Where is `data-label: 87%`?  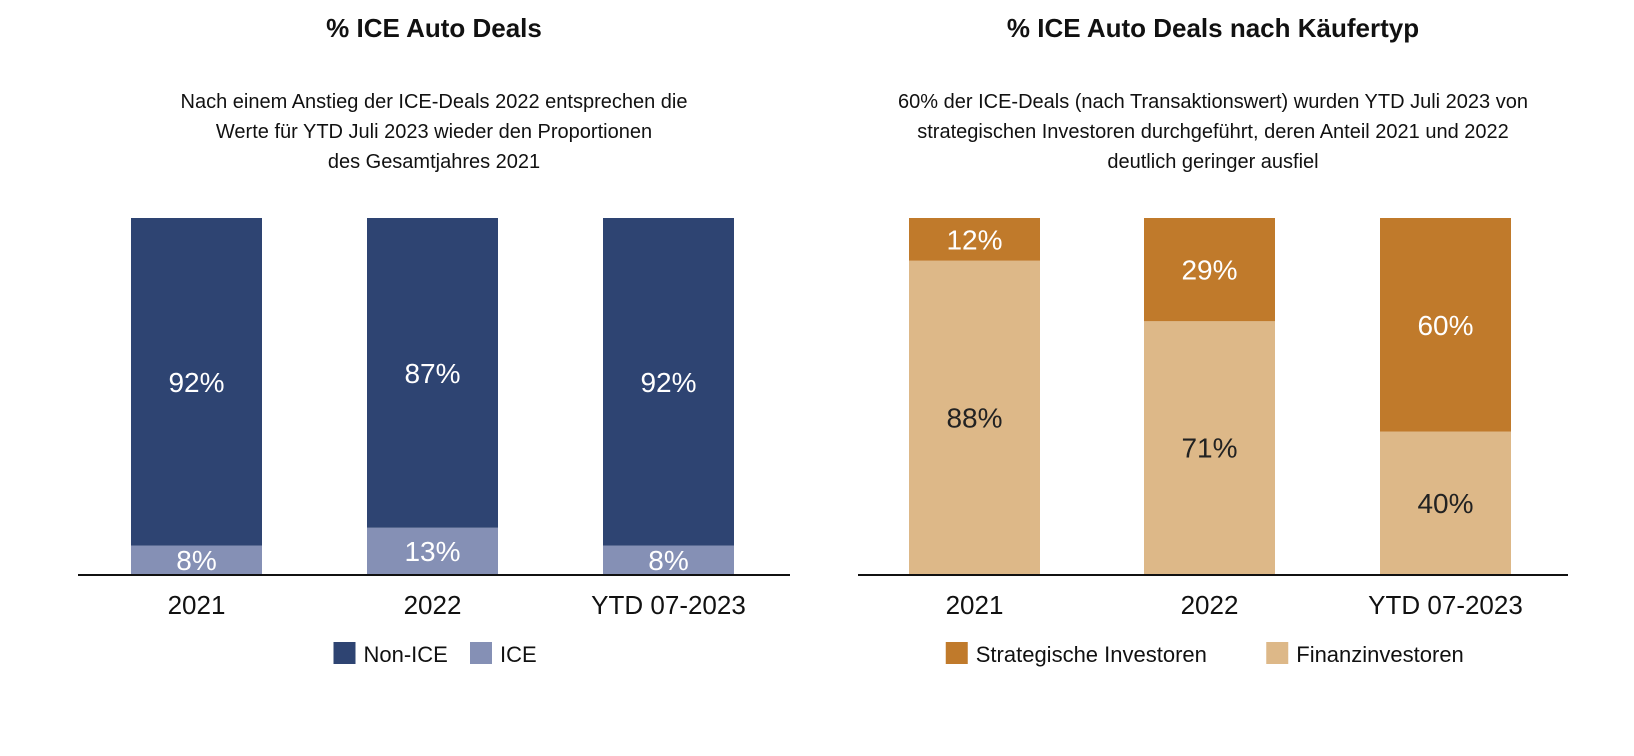 data-label: 87% is located at coordinates (432, 373).